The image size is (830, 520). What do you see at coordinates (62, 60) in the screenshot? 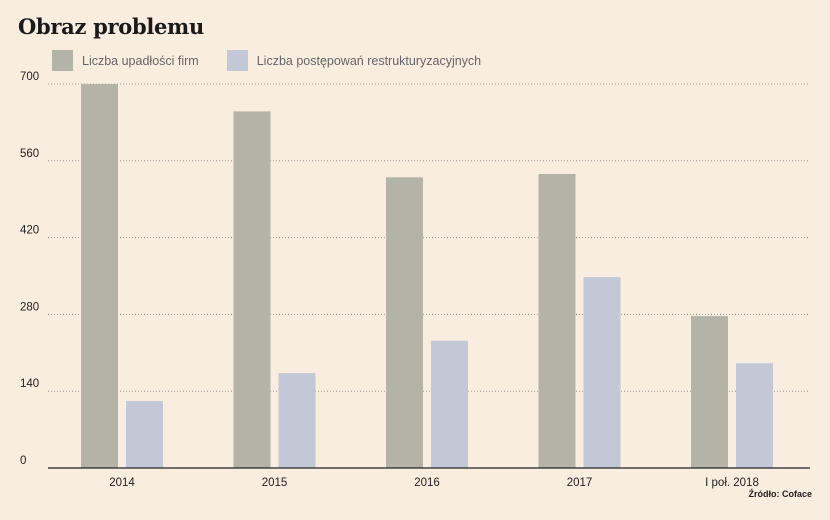
I see `legend-swatch-bankruptcies` at bounding box center [62, 60].